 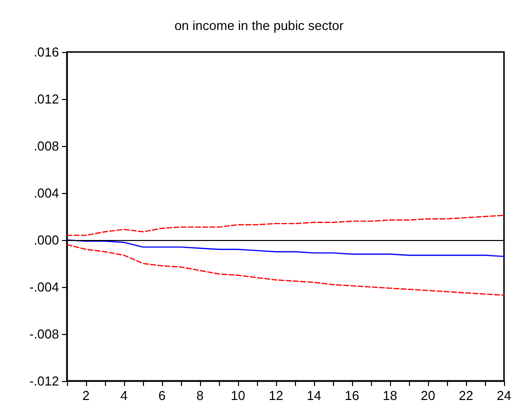 What do you see at coordinates (352, 395) in the screenshot?
I see `x-tick-label: 16` at bounding box center [352, 395].